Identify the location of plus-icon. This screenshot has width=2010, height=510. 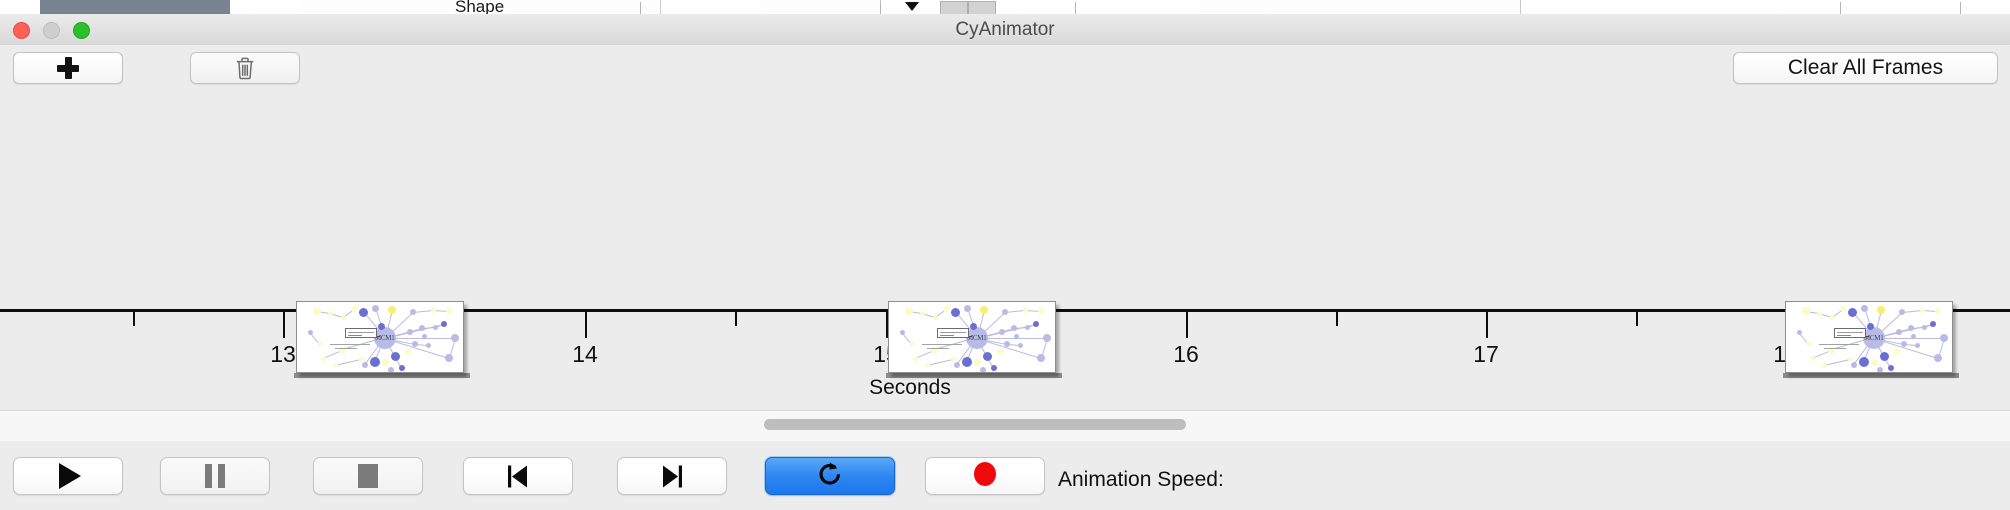
(68, 68).